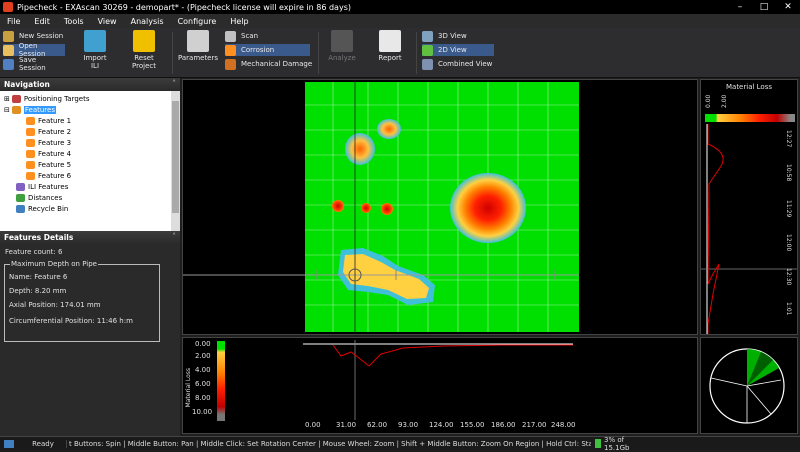  Describe the element at coordinates (465, 64) in the screenshot. I see `combined-view-label: Combined View` at that location.